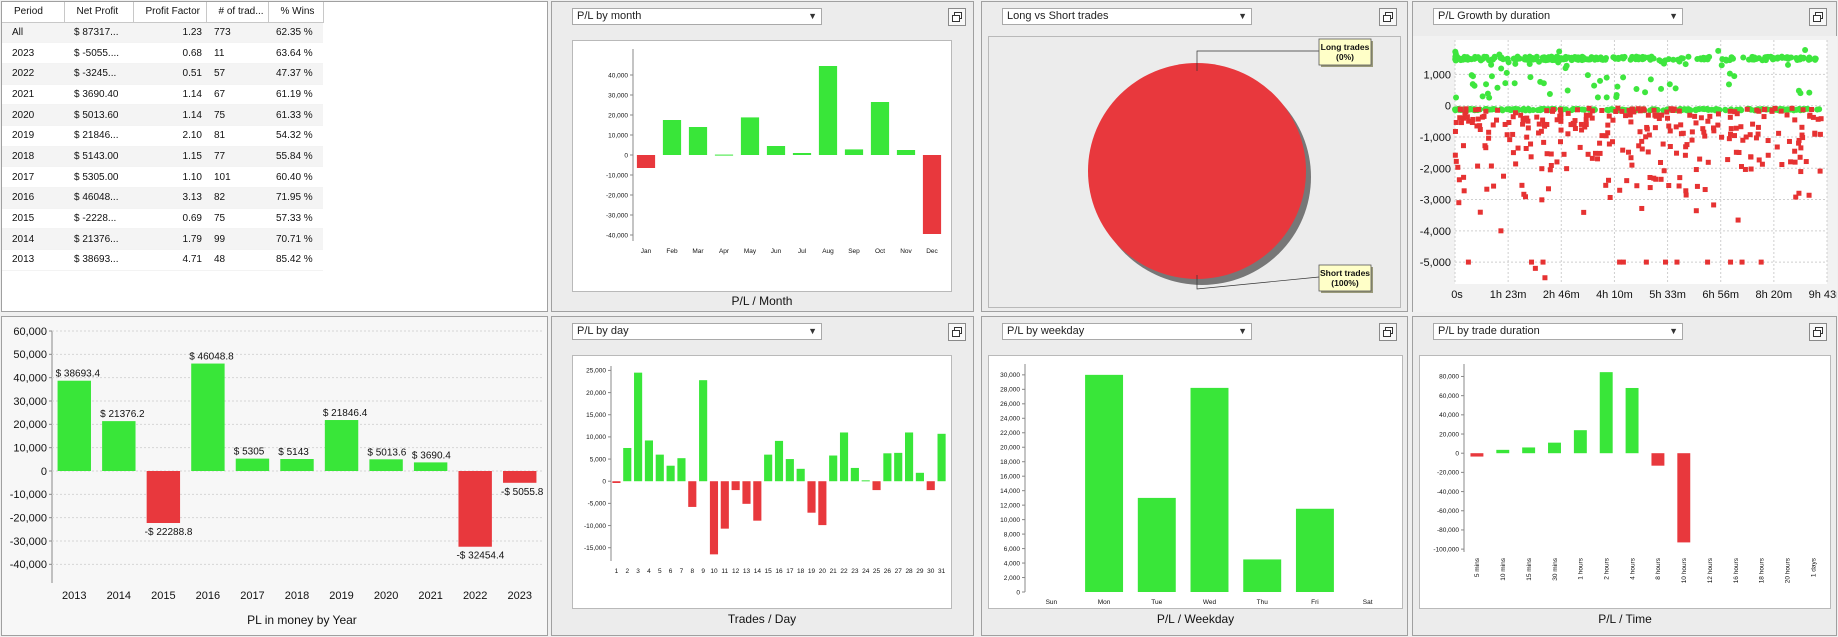  I want to click on table-row: 2019 $ 21846... 2.10 81 54.32 %, so click(162, 136).